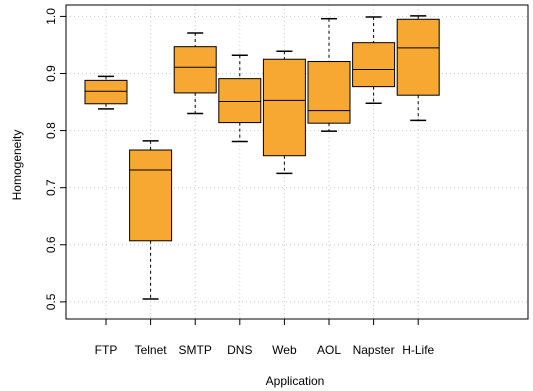 The image size is (533, 391). What do you see at coordinates (374, 350) in the screenshot?
I see `x-tick-label: Napster` at bounding box center [374, 350].